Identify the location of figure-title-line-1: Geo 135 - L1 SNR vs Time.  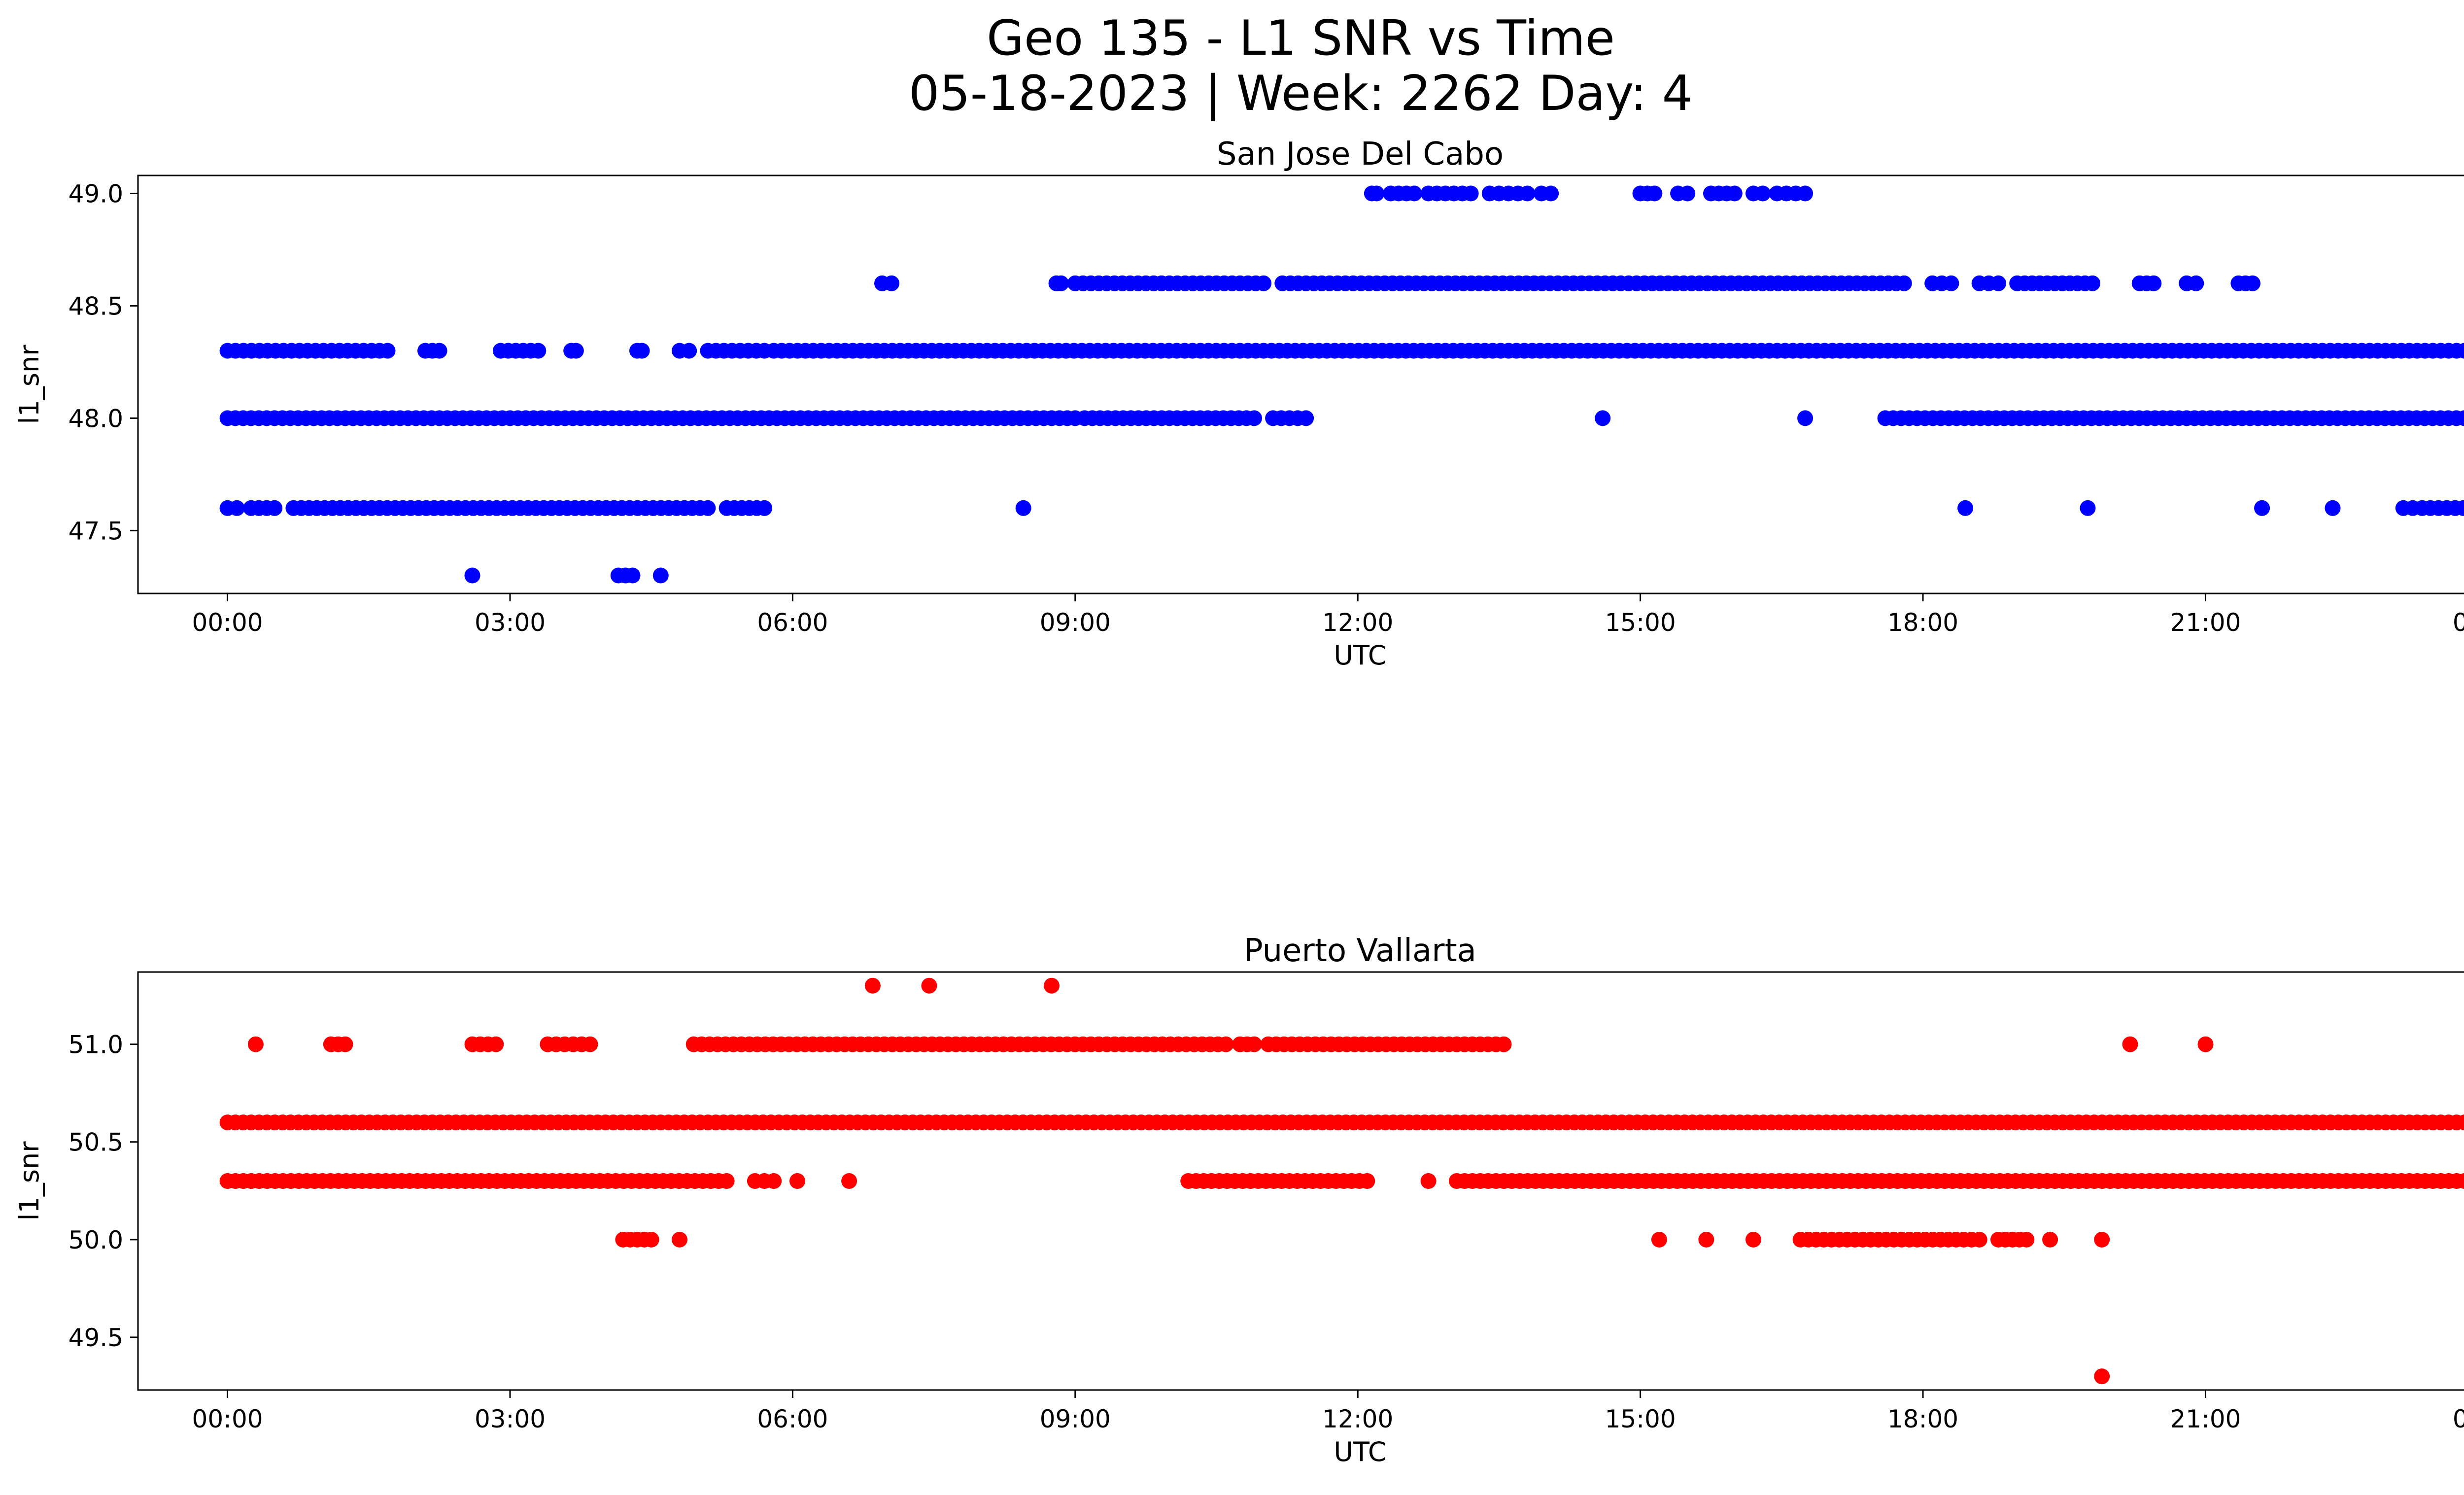
(1301, 38).